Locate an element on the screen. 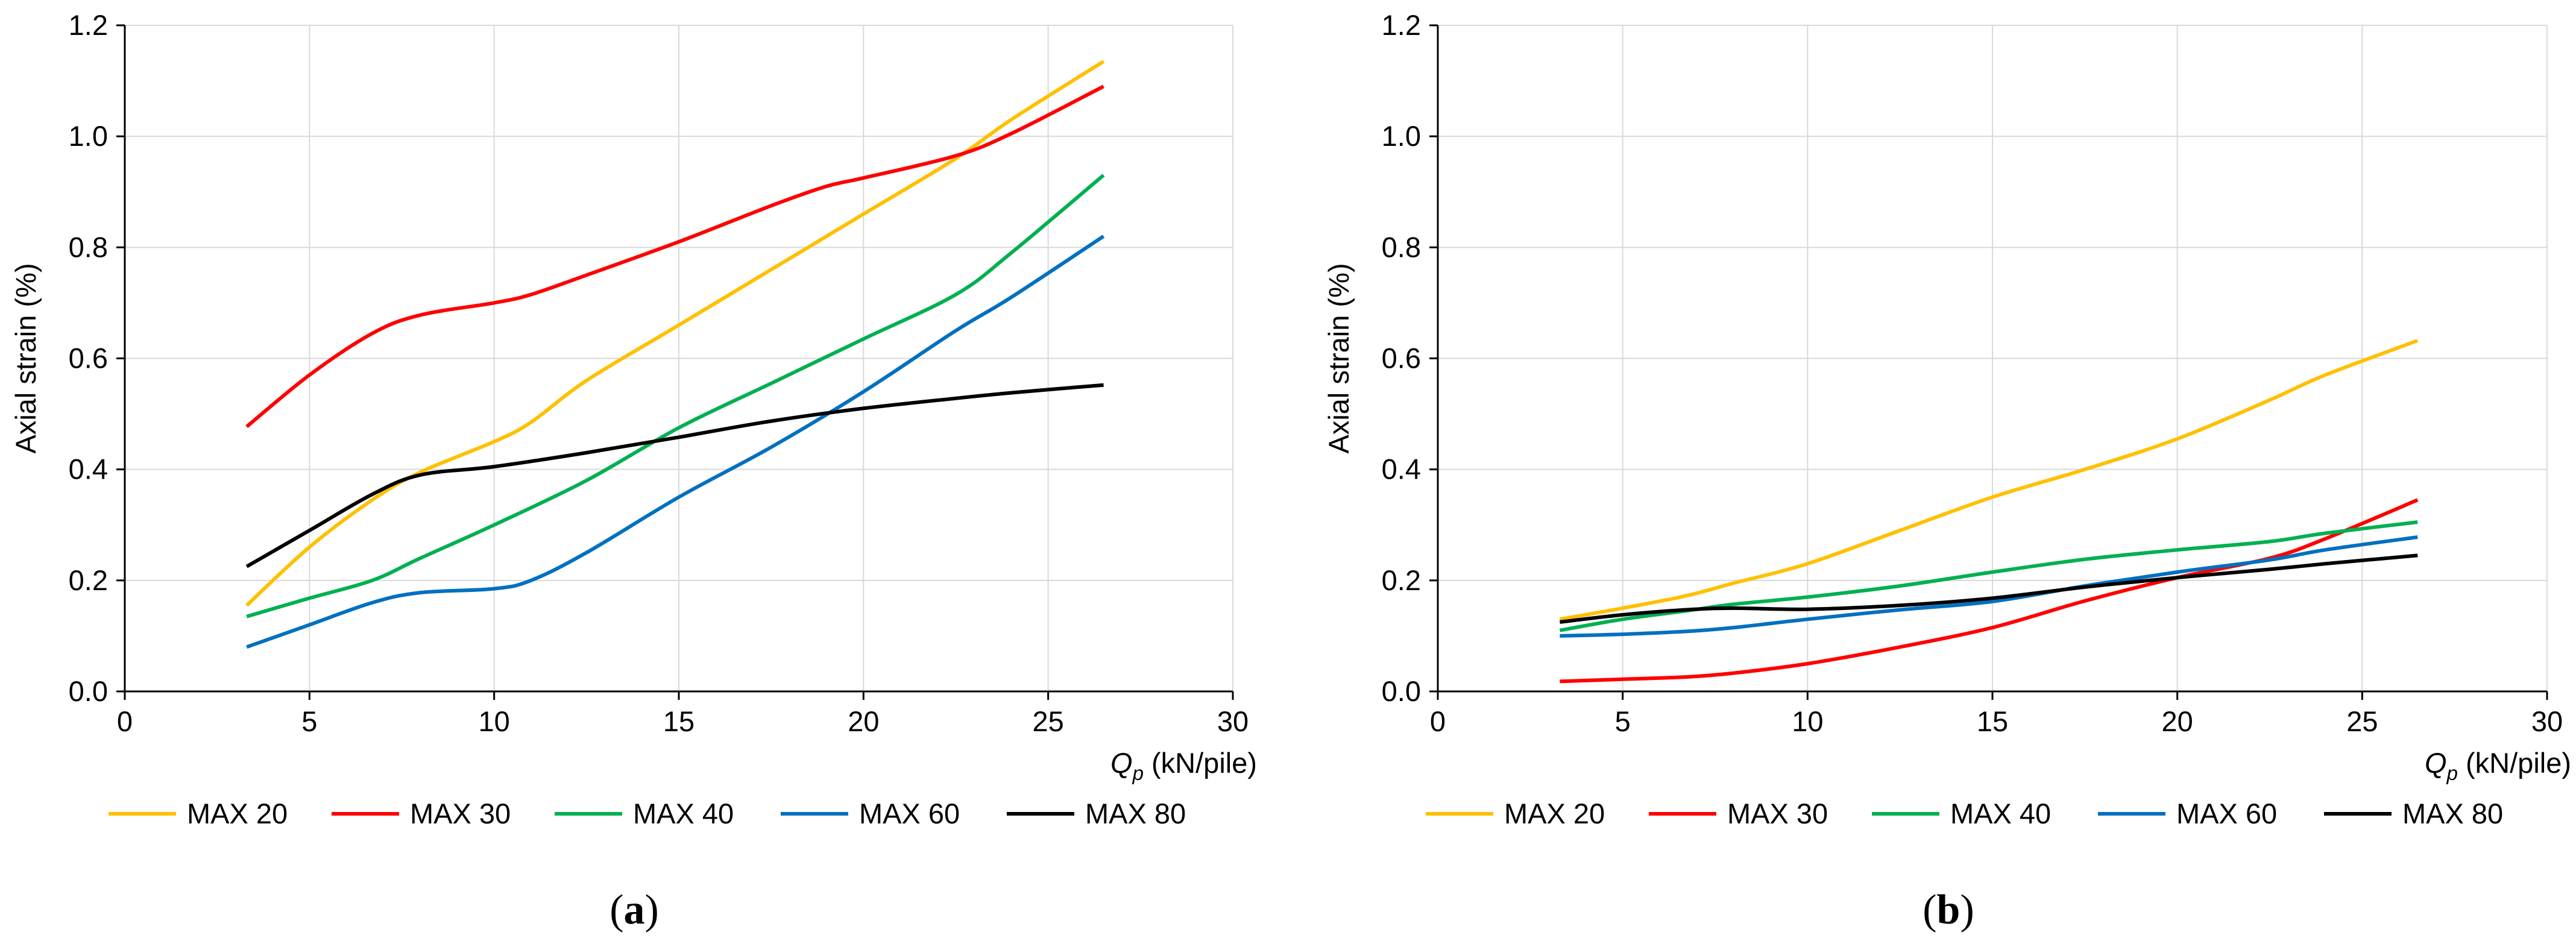 This screenshot has width=2576, height=944. panel-label: (b) is located at coordinates (1948, 910).